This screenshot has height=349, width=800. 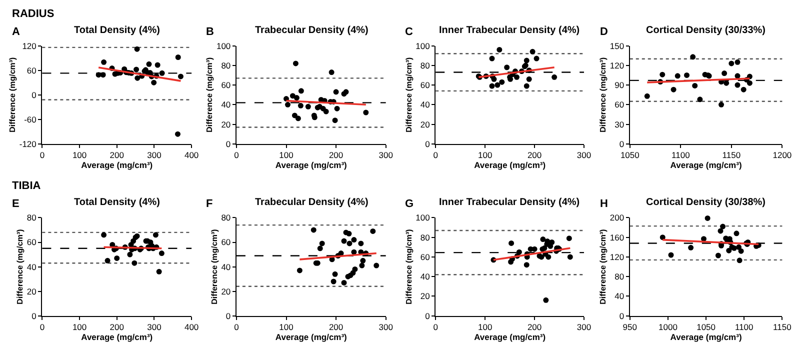 I want to click on y-tick-label: 160, so click(x=617, y=237).